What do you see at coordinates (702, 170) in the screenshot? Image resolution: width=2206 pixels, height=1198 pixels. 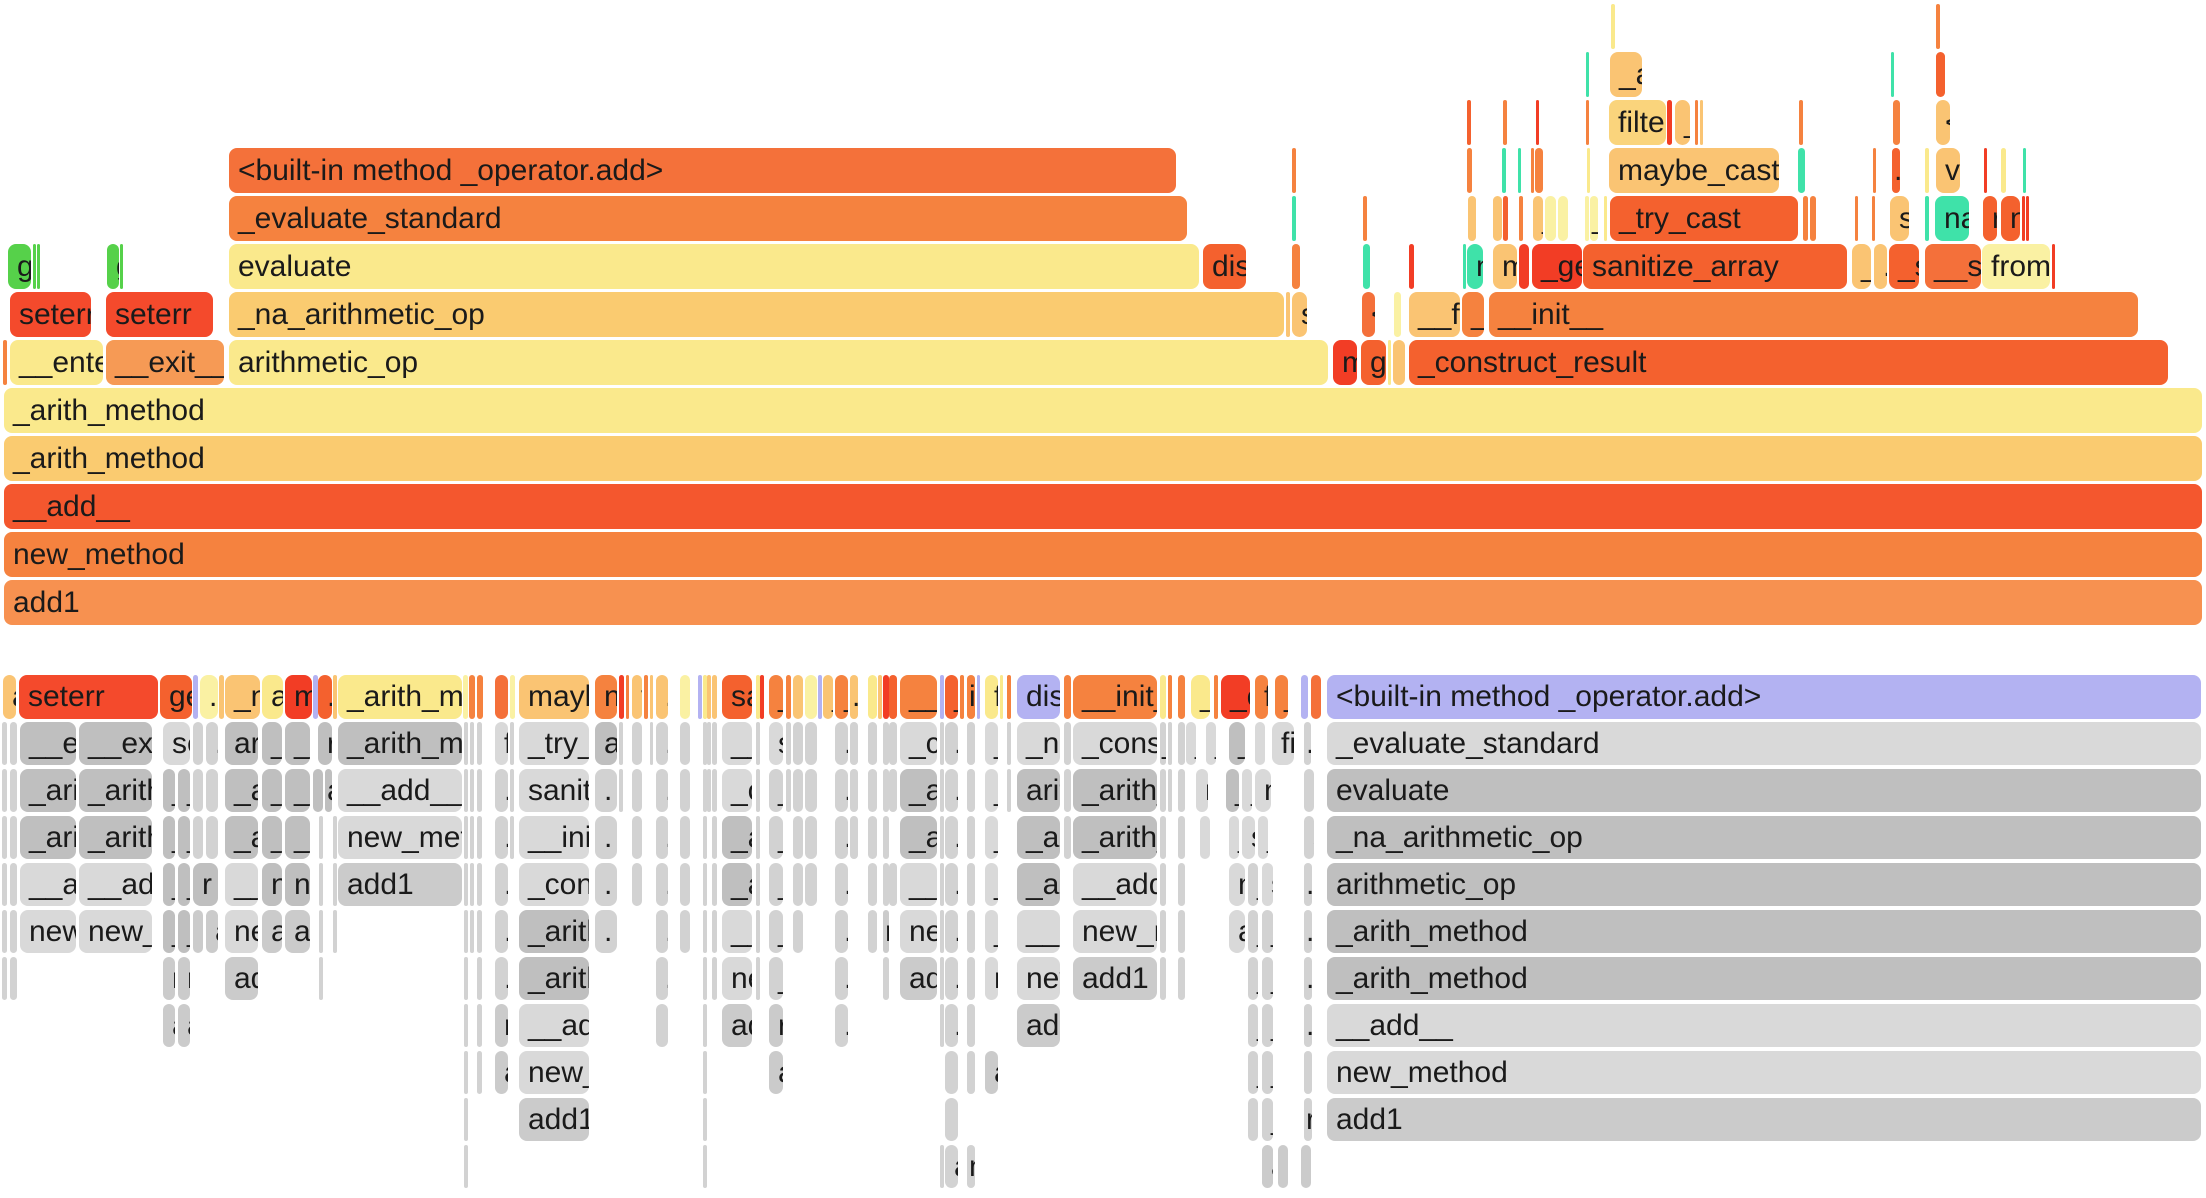 I see `frame-builtinmethod_operatoradd: <built-in method _operator.add>` at bounding box center [702, 170].